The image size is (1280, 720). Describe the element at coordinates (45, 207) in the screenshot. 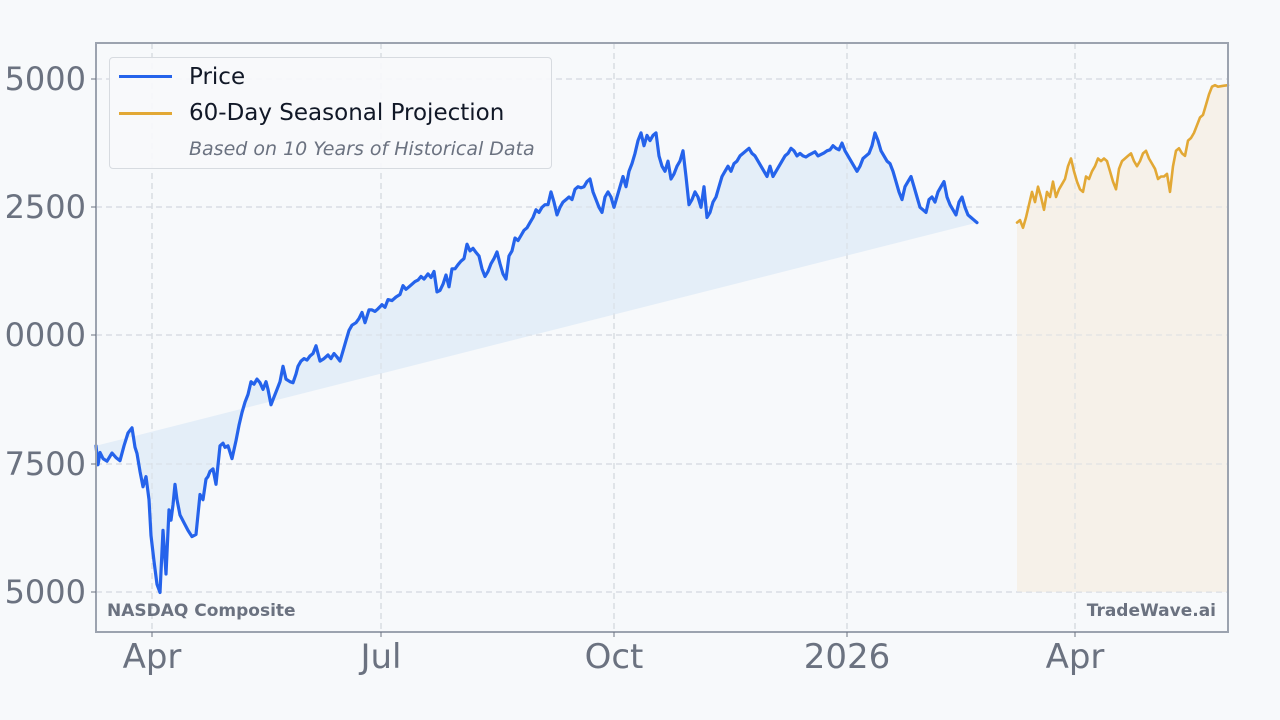

I see `y-tick-label: 2500` at that location.